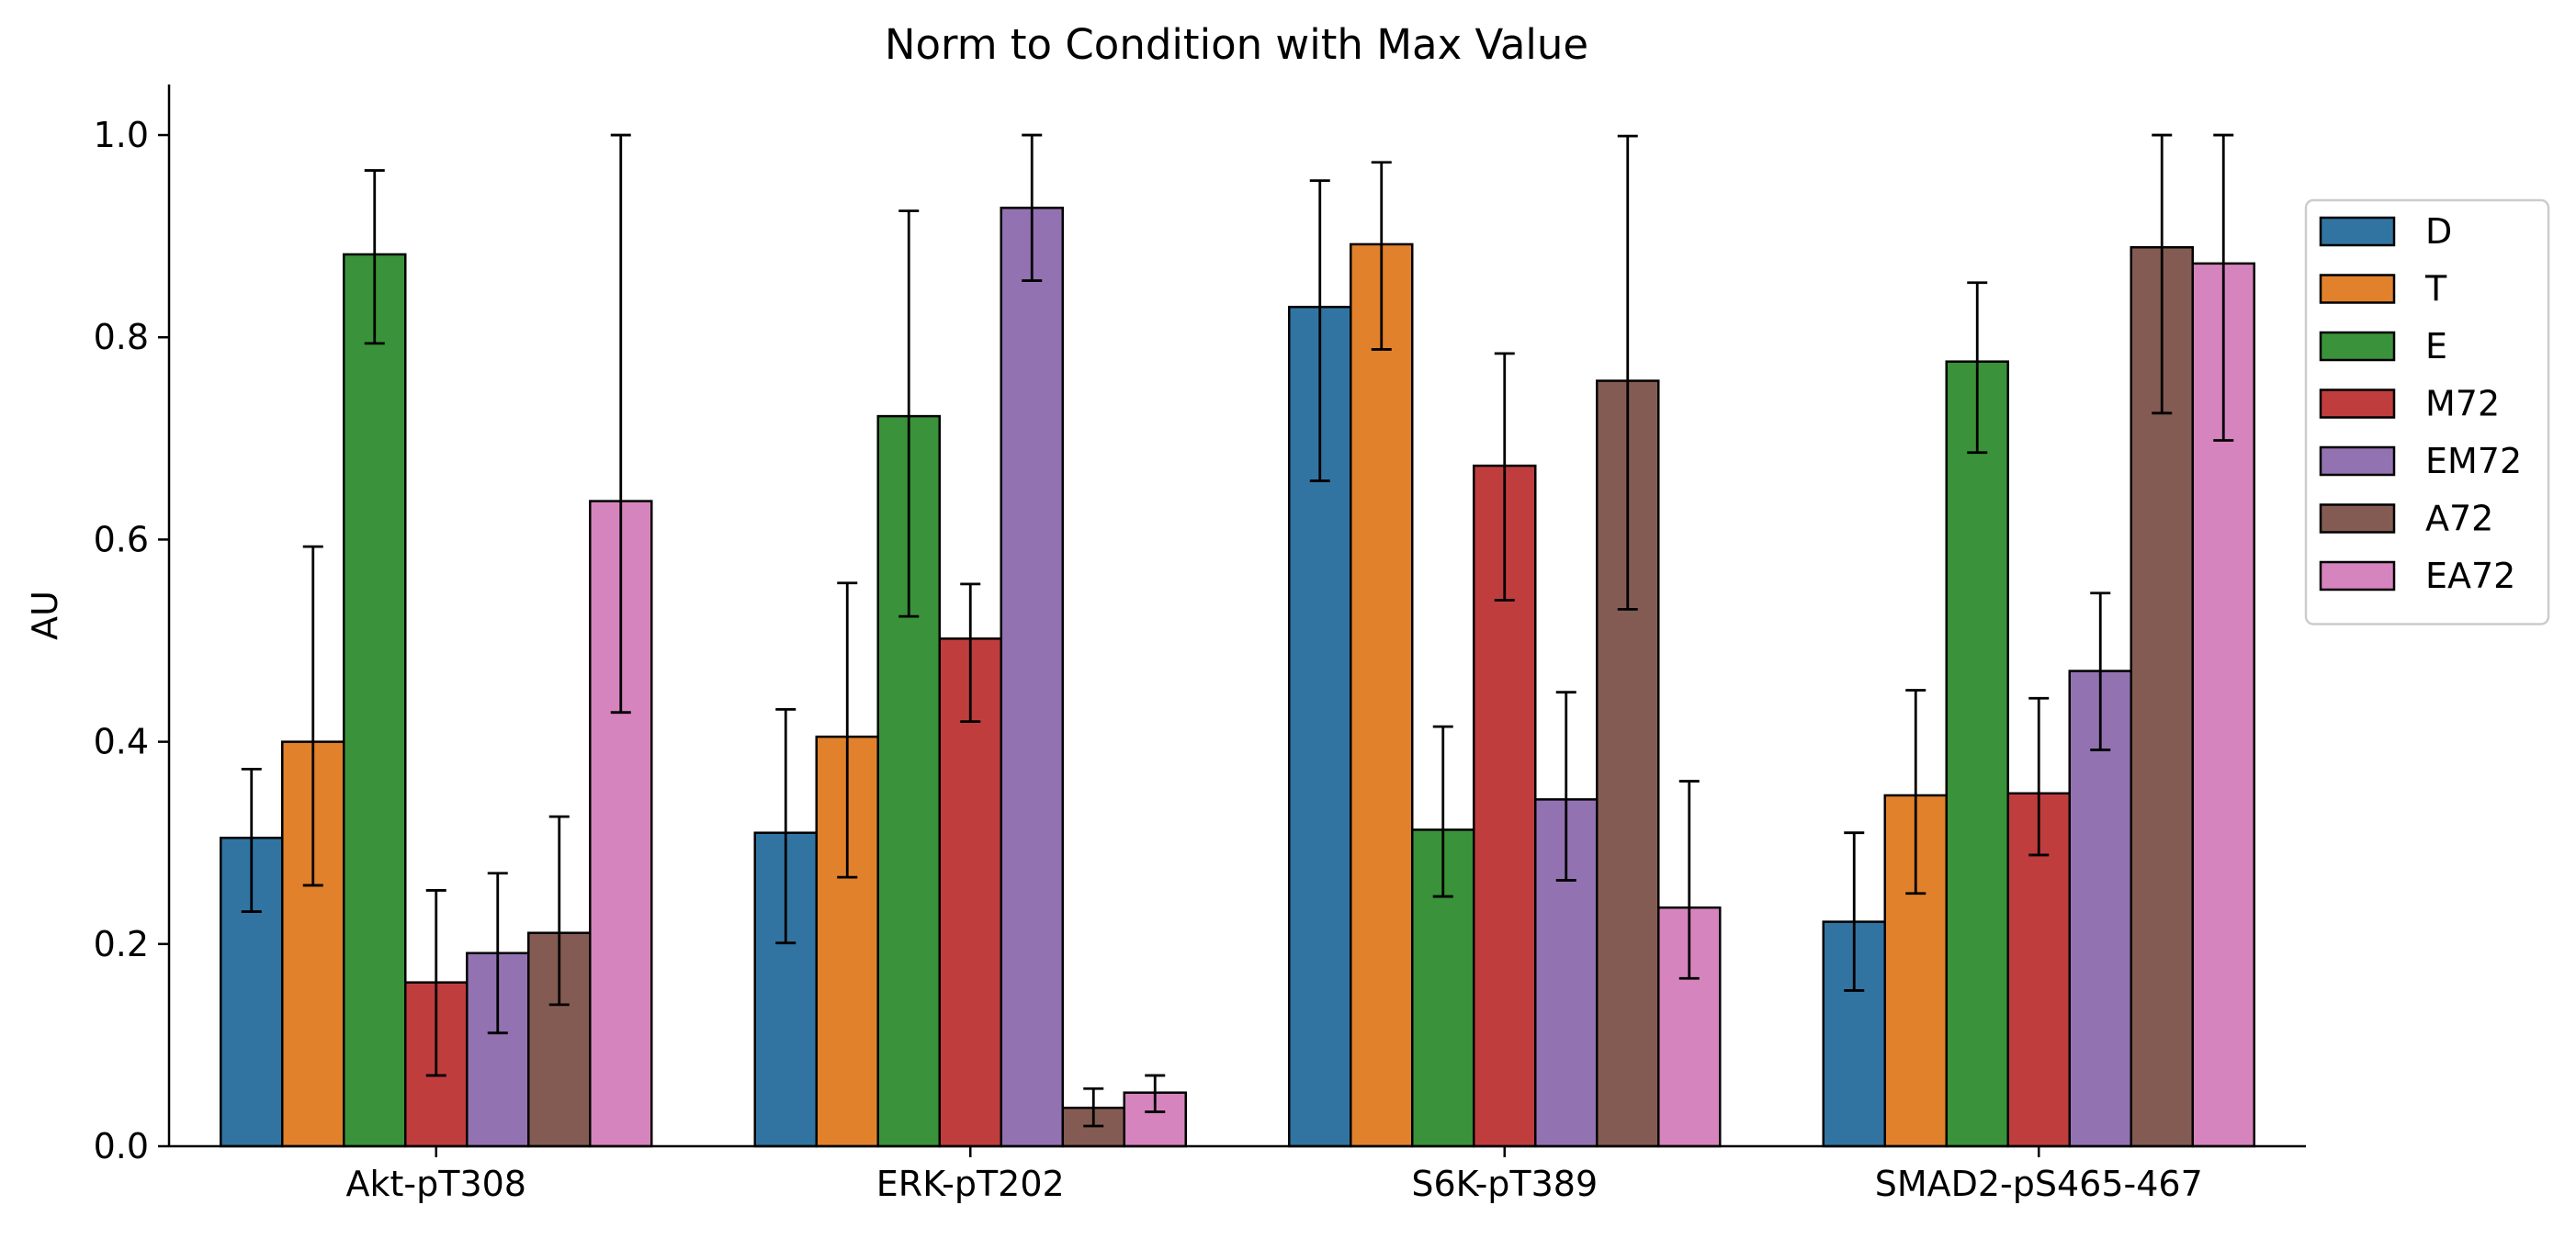 The image size is (2576, 1239). Describe the element at coordinates (121, 1146) in the screenshot. I see `y-tick-label-0: 0.0` at that location.